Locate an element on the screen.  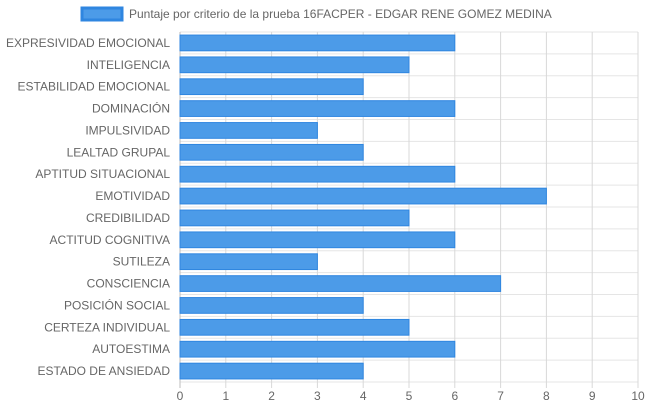
y-tick-label: ESTABILIDAD EMOCIONAL is located at coordinates (94, 87).